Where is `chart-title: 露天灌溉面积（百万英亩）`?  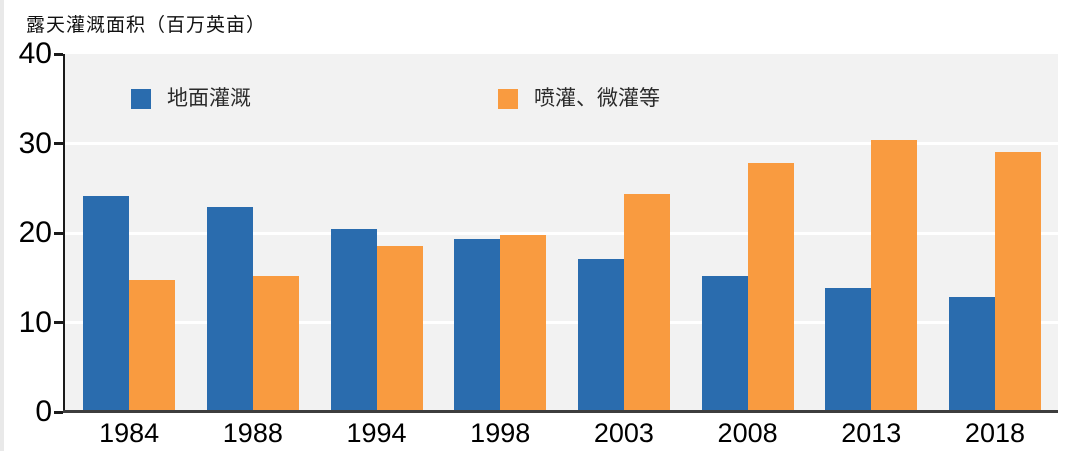
chart-title: 露天灌溉面积（百万英亩） is located at coordinates (146, 25).